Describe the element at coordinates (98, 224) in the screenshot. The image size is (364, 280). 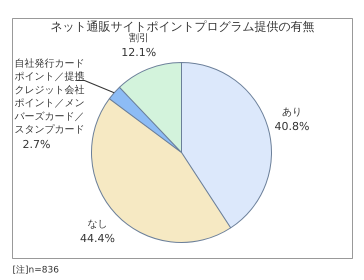
I see `slice-label: なし` at that location.